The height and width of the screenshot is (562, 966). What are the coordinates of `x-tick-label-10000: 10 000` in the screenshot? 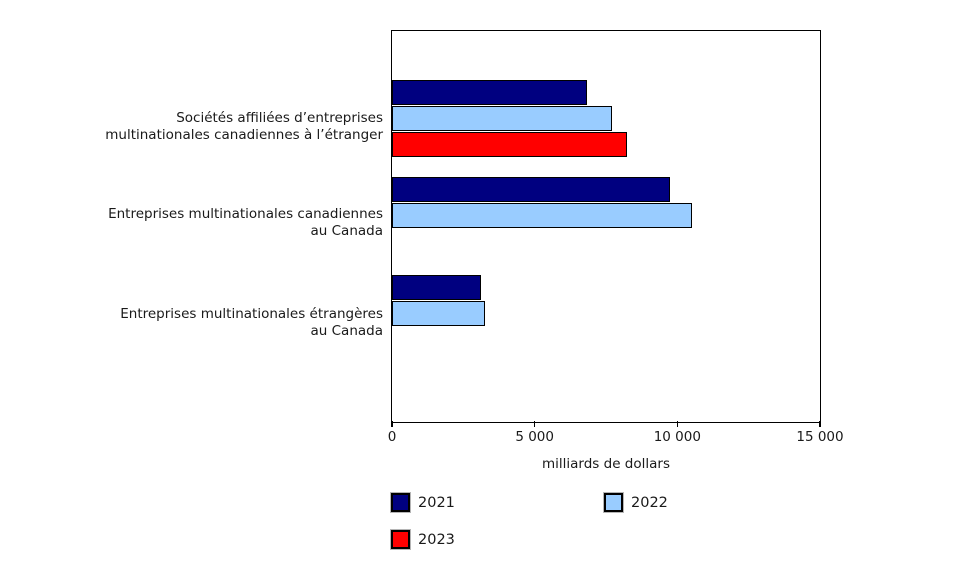 It's located at (677, 437).